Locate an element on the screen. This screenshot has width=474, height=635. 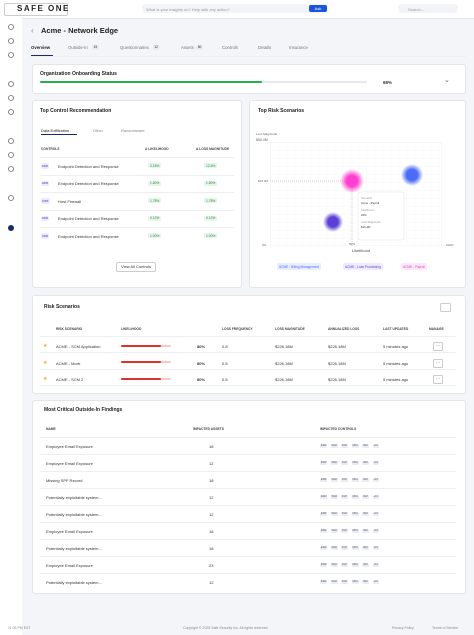
tooltip-text: Likelihood is located at coordinates (367, 210).